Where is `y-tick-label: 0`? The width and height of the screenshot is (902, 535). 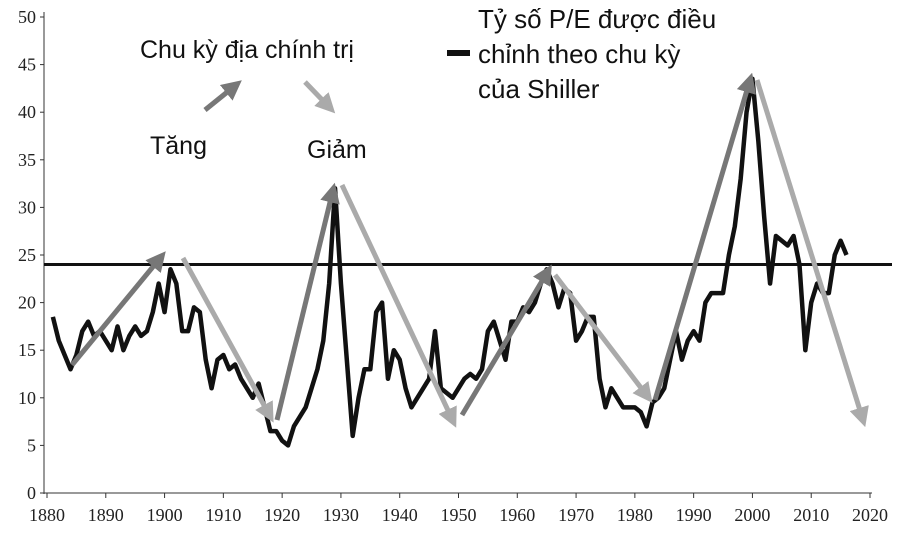
y-tick-label: 0 is located at coordinates (31, 493).